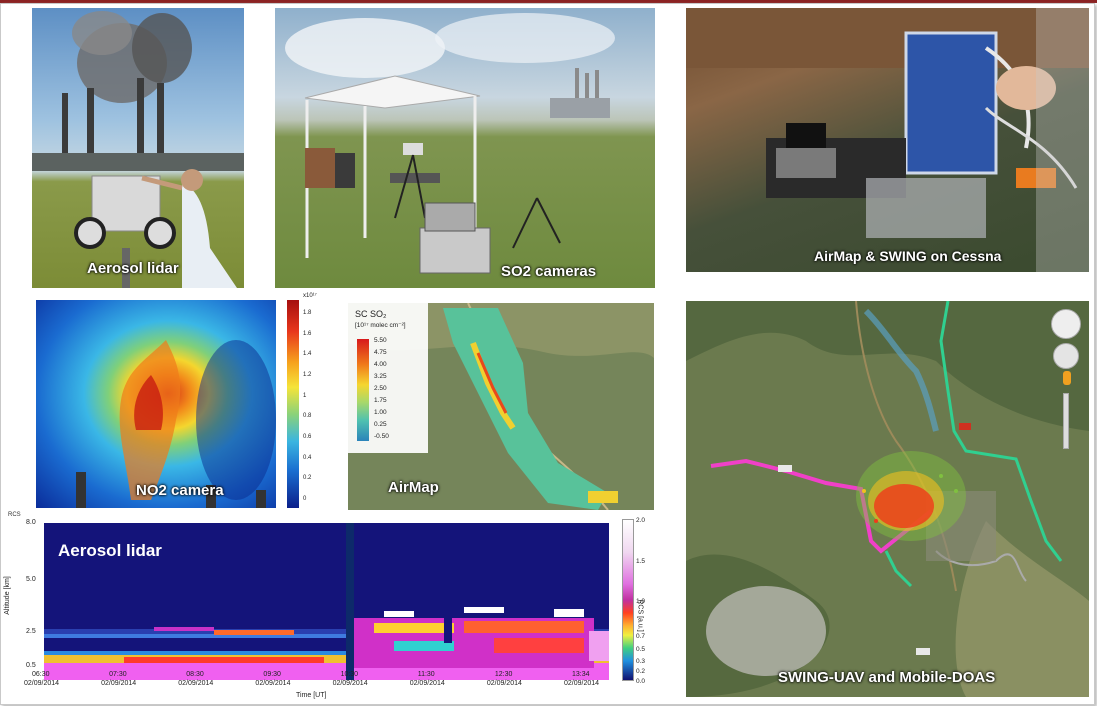 The image size is (1097, 706). Describe the element at coordinates (307, 416) in the screenshot. I see `no2-colorbar-tick: 0.8` at that location.